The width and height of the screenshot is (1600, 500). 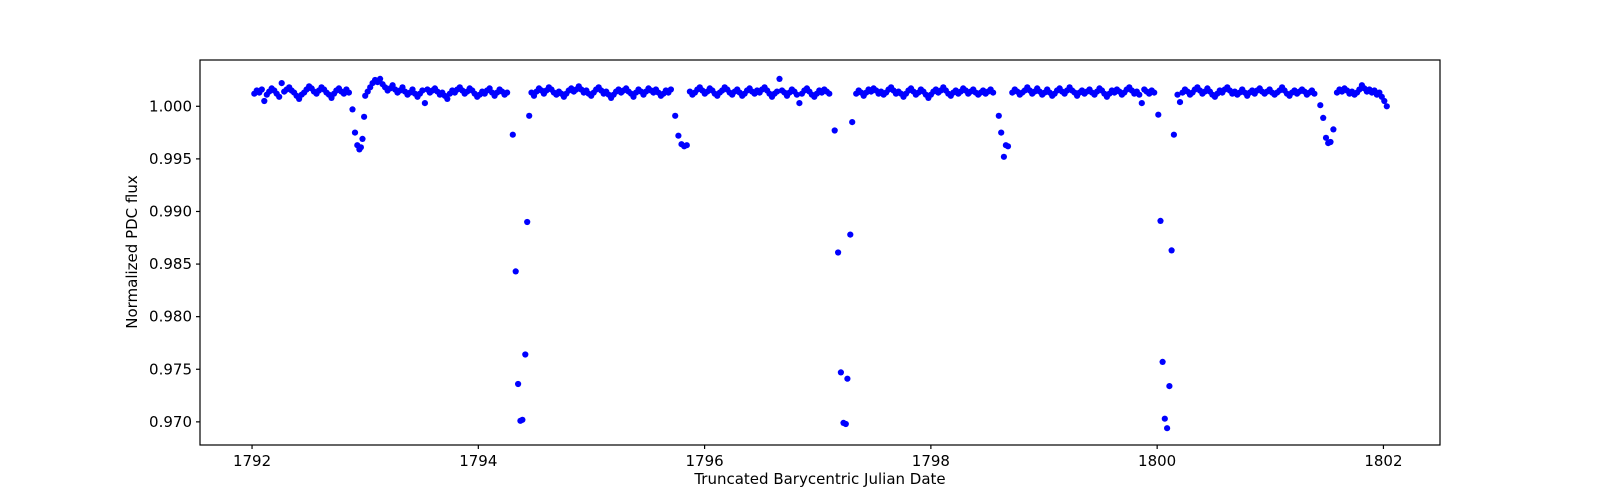 I want to click on y-tick-label: 0.985, so click(x=170, y=264).